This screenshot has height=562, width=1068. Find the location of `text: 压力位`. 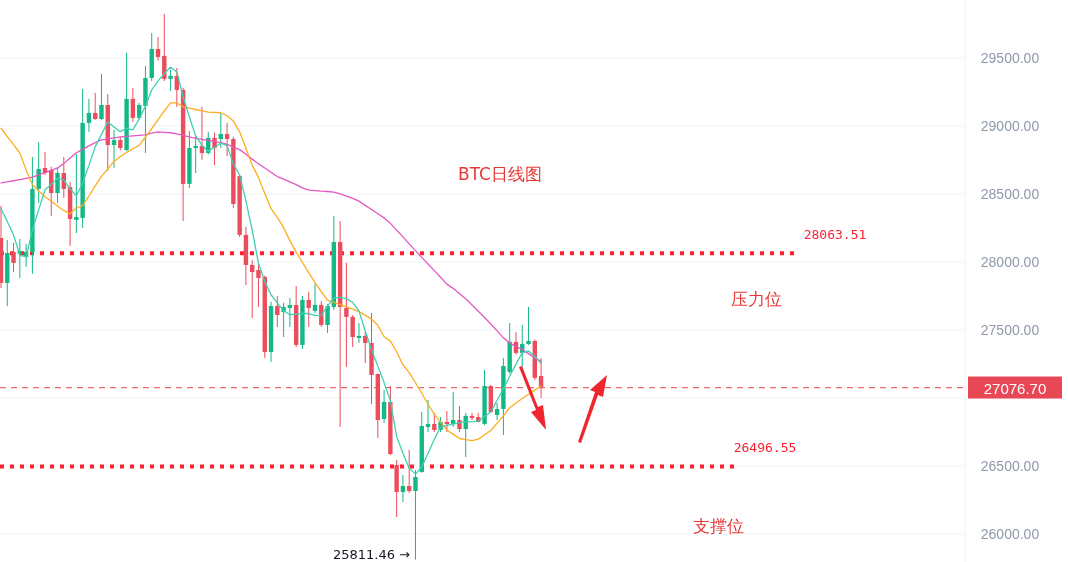

text: 压力位 is located at coordinates (756, 299).